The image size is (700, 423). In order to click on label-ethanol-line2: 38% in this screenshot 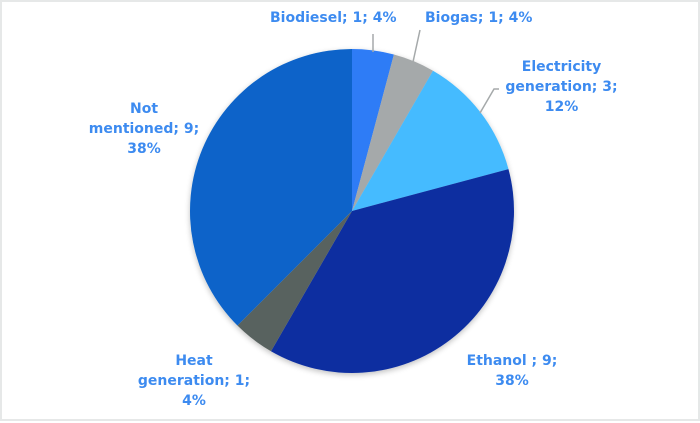, I will do `click(512, 381)`.